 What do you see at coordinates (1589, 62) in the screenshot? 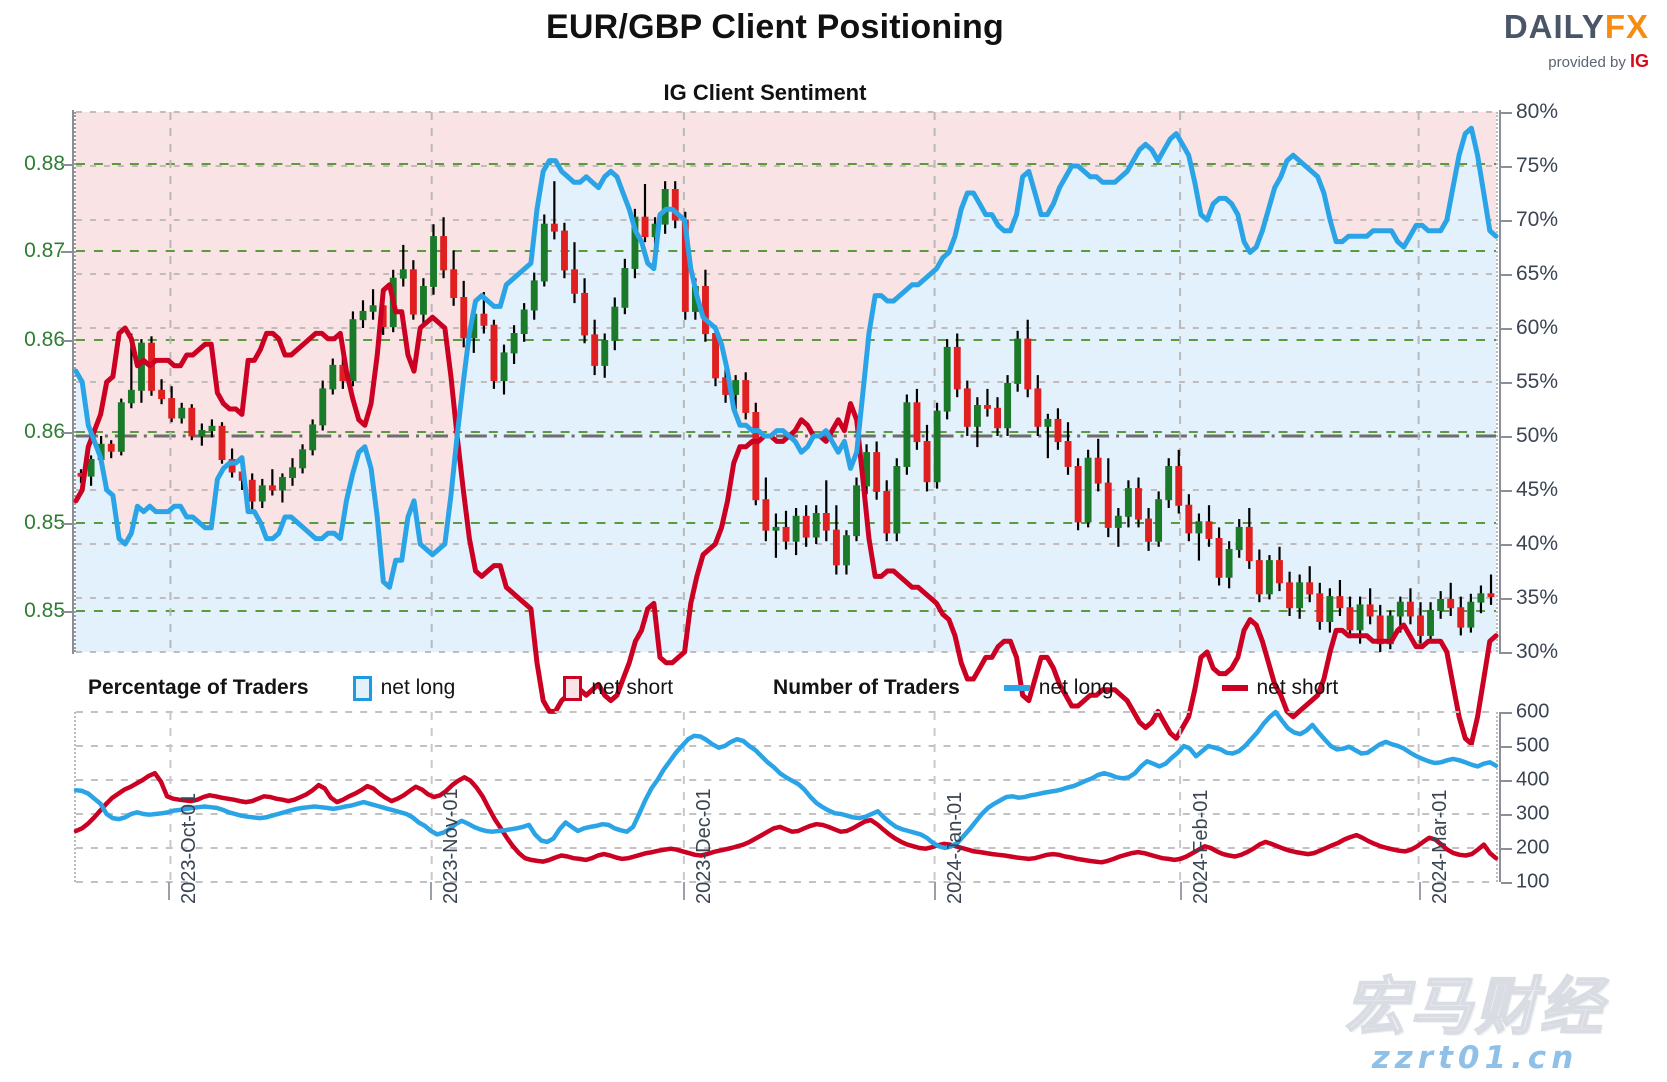
I see `logo-tagline-prefix: provided by` at bounding box center [1589, 62].